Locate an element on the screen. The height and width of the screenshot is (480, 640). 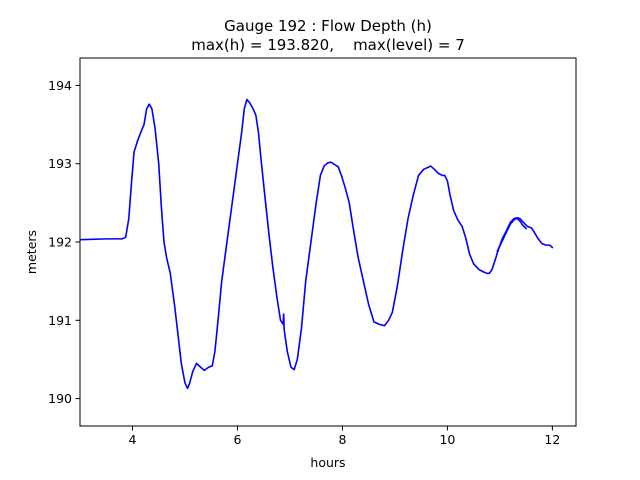
x-axis-label: hours is located at coordinates (327, 462).